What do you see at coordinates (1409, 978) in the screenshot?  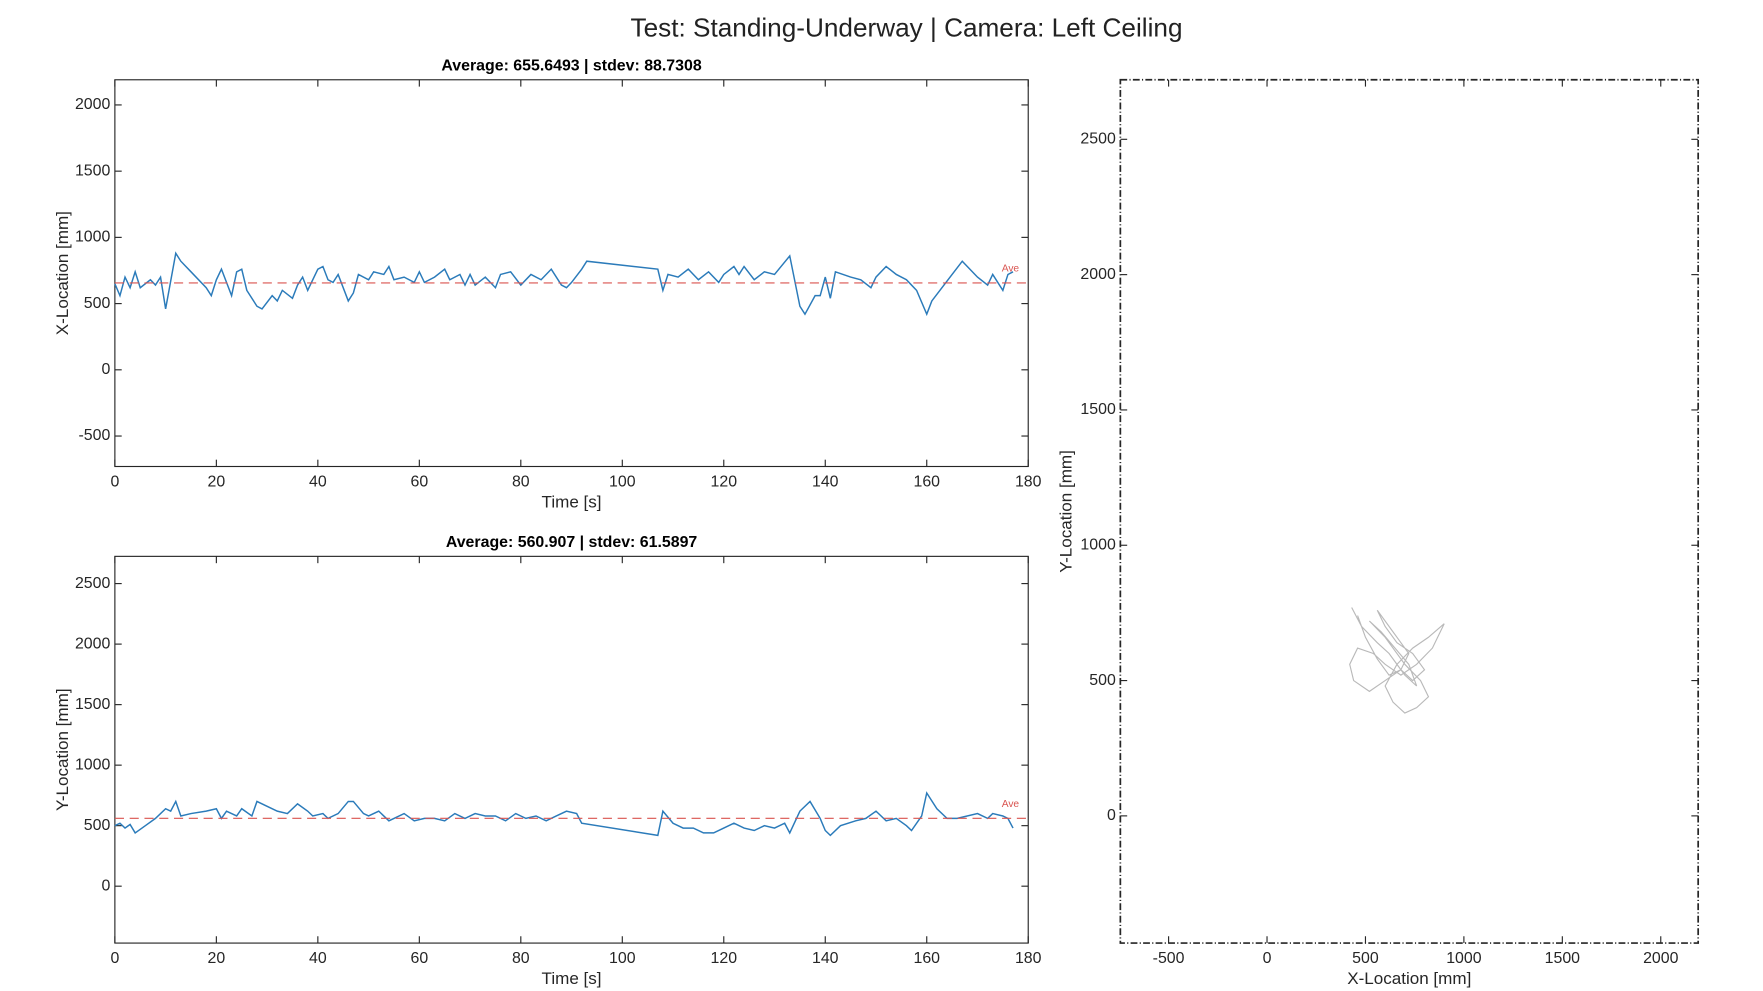 I see `x-axis-label: X-Location [mm]` at bounding box center [1409, 978].